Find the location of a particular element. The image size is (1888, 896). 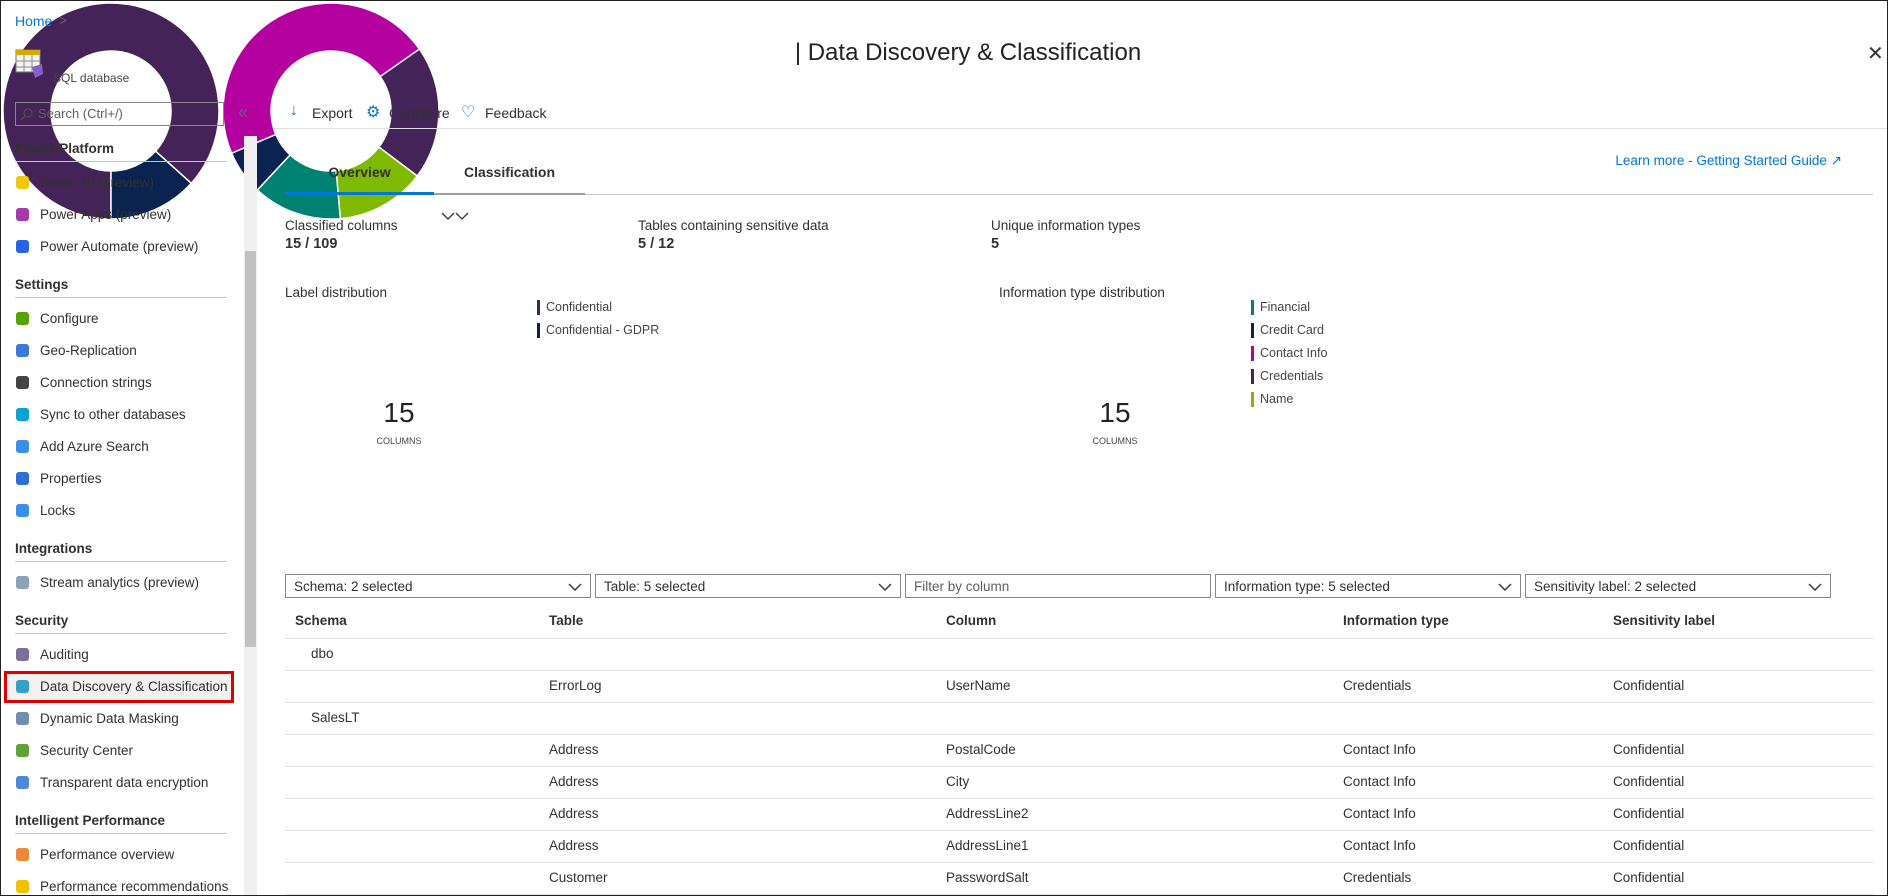

nav-item: Add Azure Search is located at coordinates (119, 447).